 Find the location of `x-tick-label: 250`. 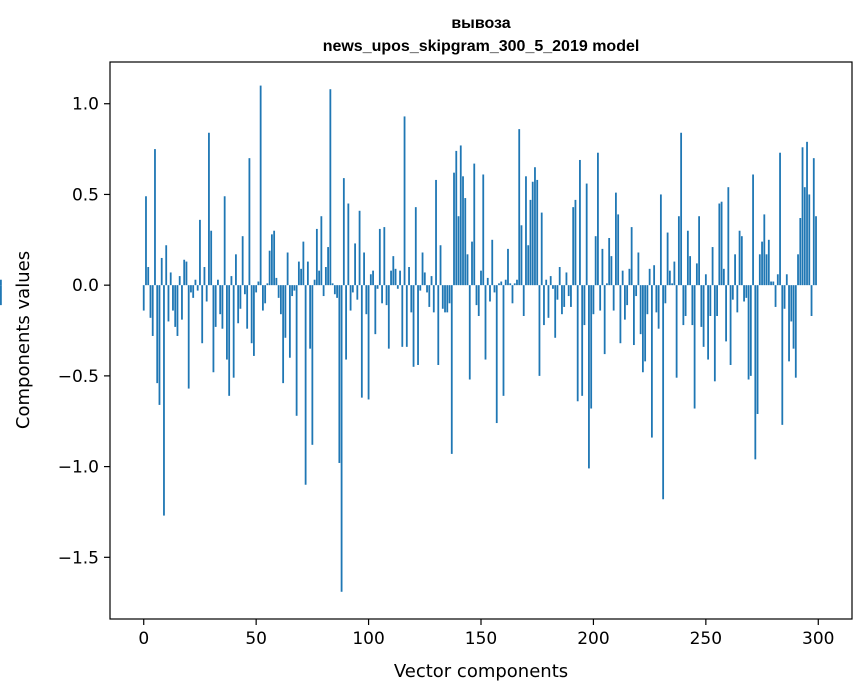

x-tick-label: 250 is located at coordinates (706, 639).